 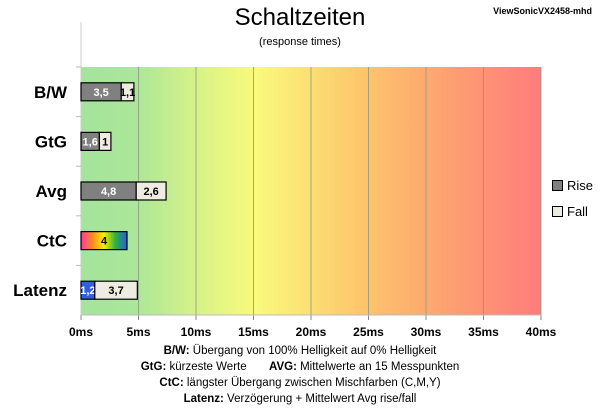 I want to click on legend-fall: Fall, so click(x=570, y=211).